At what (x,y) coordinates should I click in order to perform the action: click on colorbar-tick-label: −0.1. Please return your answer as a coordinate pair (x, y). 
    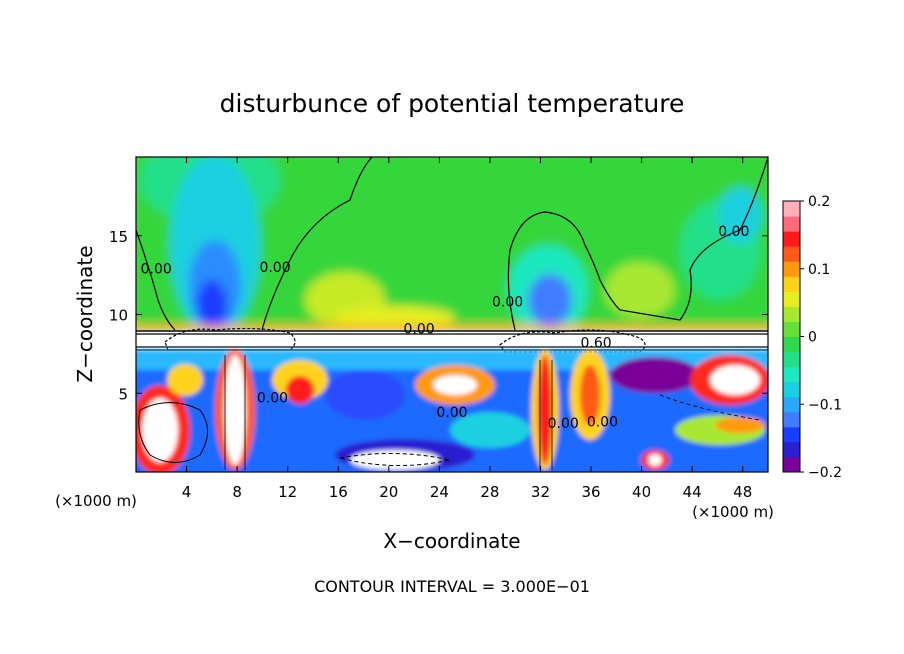
    Looking at the image, I should click on (825, 405).